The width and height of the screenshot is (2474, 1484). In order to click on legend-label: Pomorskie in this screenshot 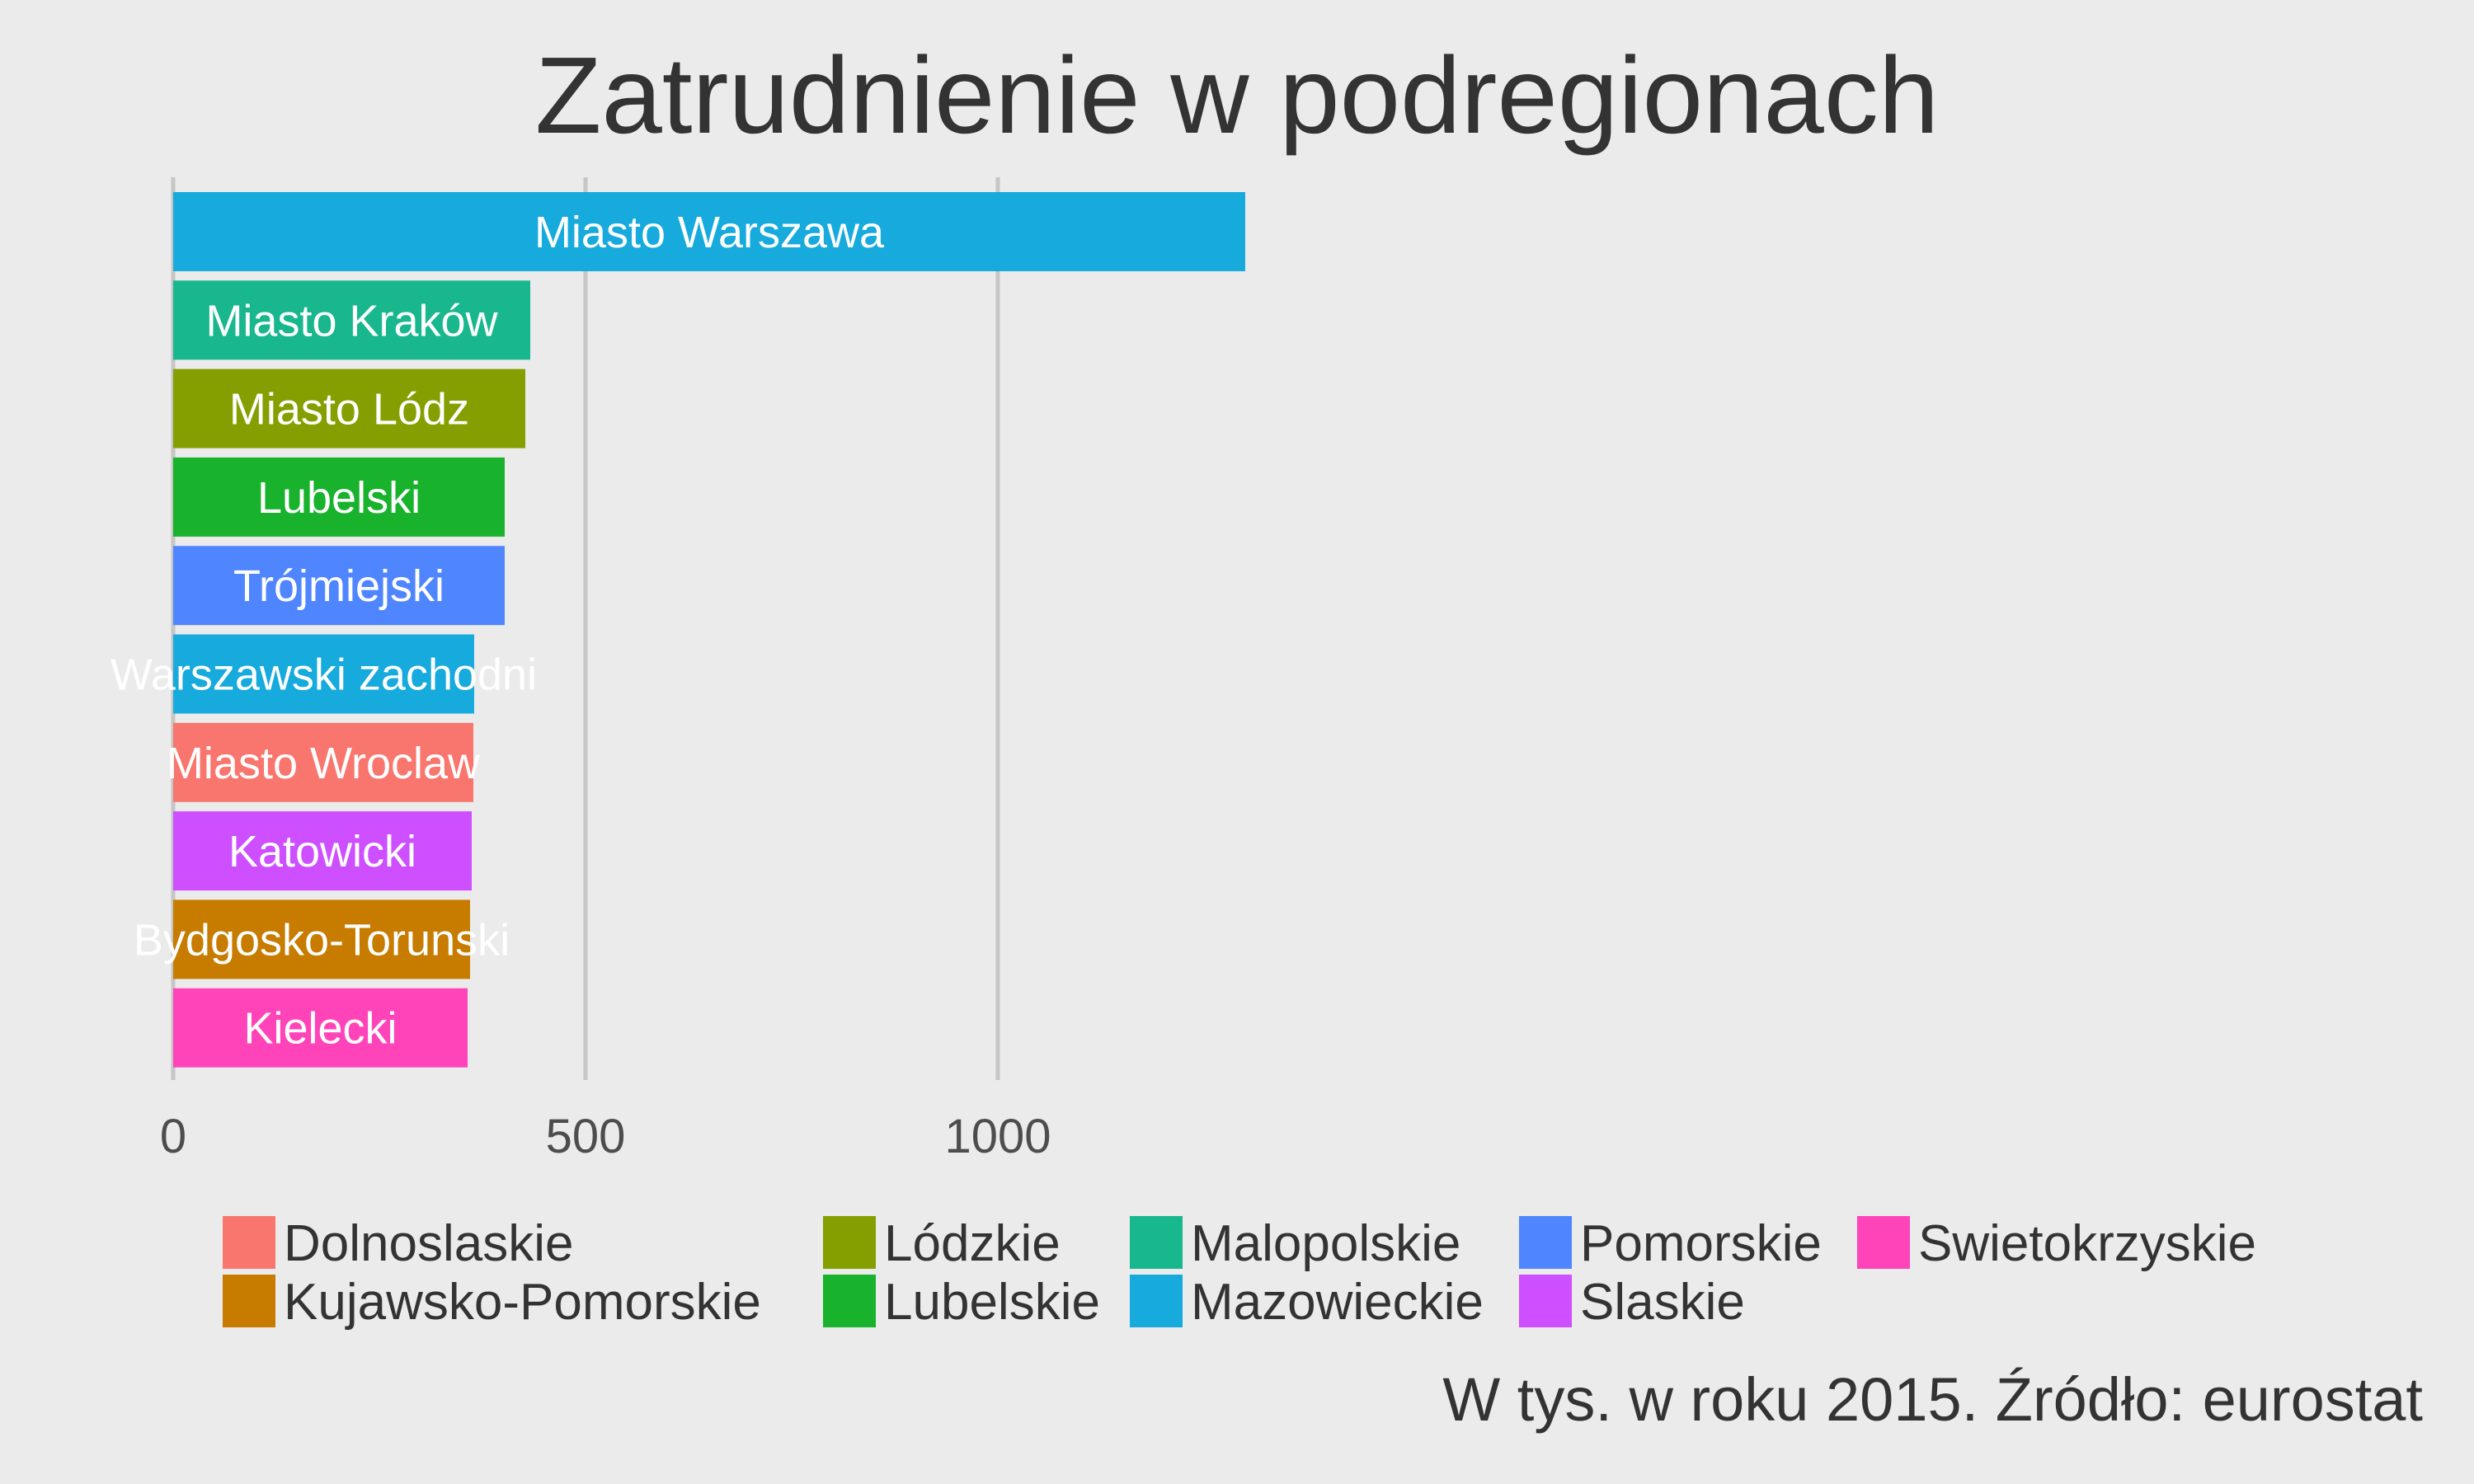, I will do `click(1701, 1243)`.